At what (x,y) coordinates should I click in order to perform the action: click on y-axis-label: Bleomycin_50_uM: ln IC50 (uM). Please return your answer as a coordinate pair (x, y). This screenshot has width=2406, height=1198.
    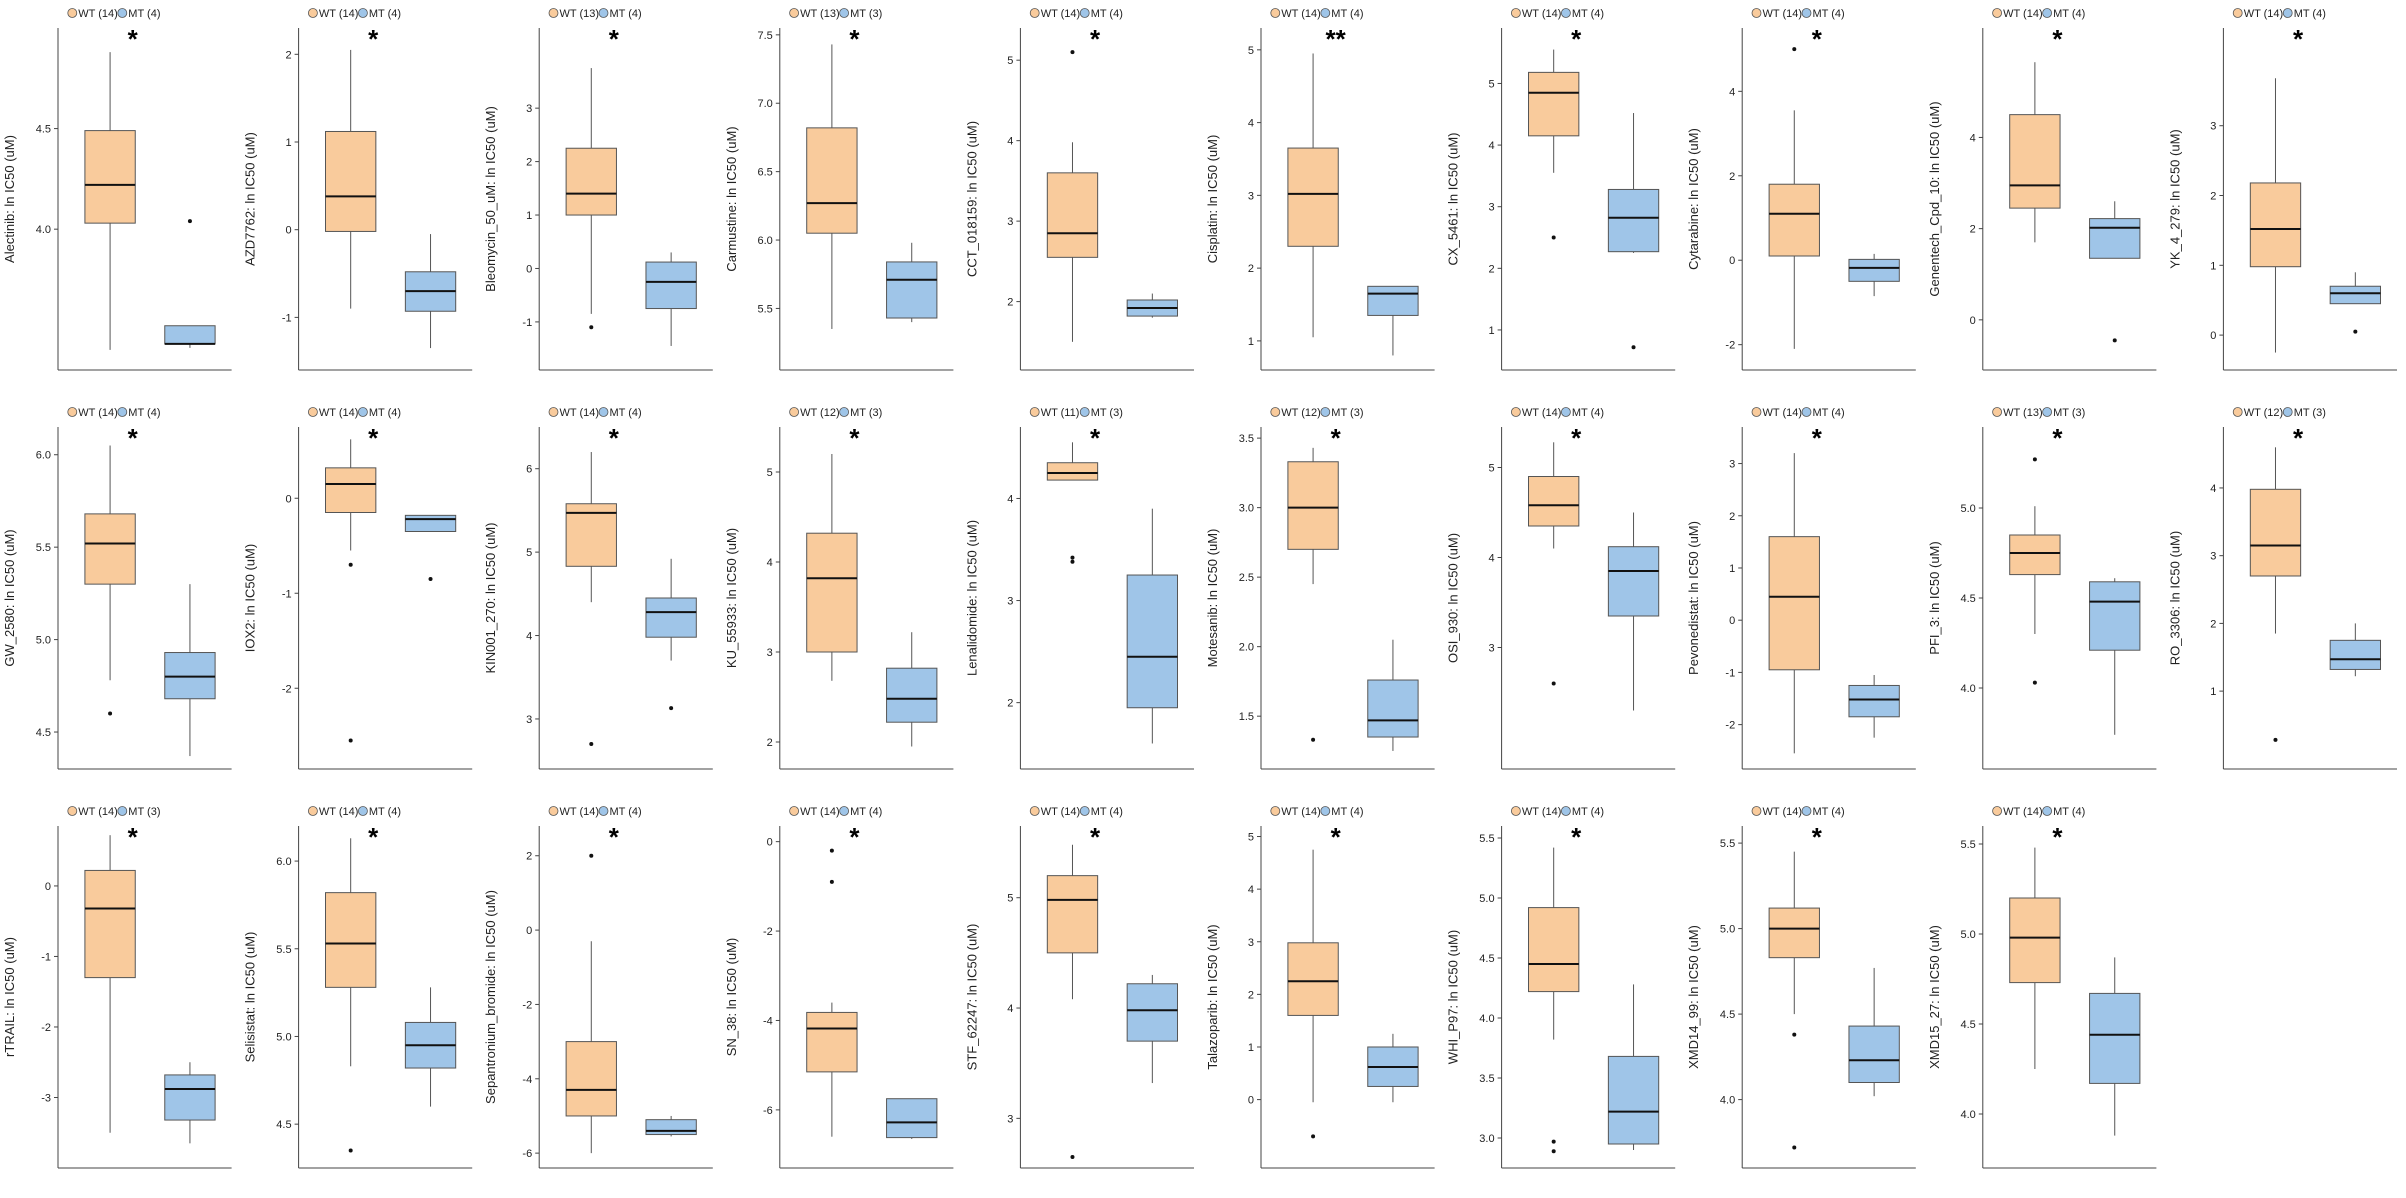
    Looking at the image, I should click on (490, 199).